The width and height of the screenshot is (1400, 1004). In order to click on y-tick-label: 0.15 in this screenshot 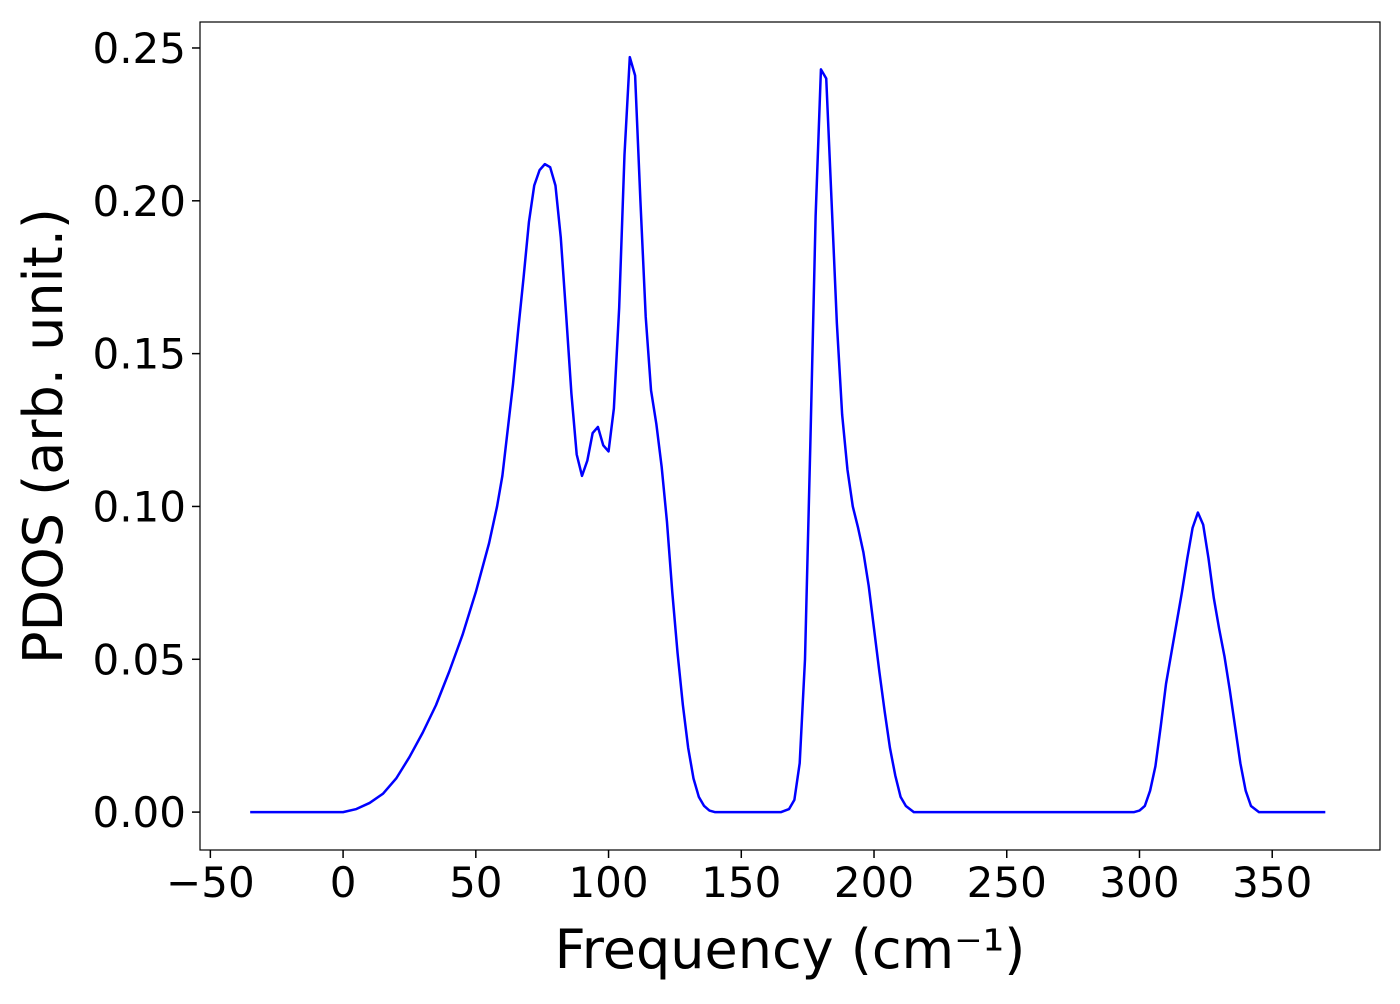, I will do `click(139, 354)`.